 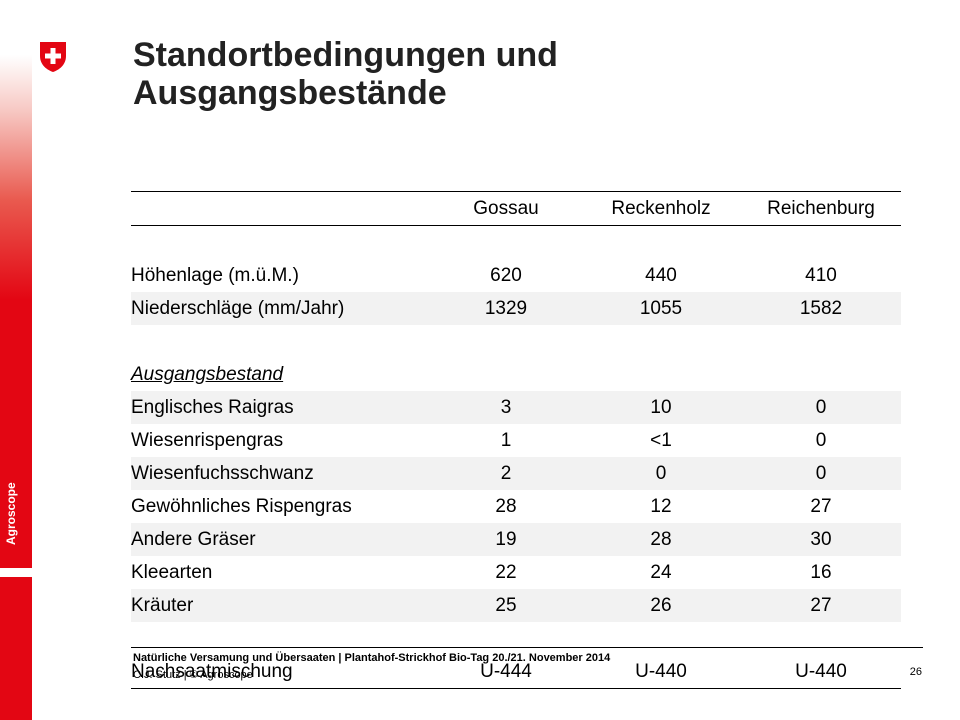 I want to click on row-label: Wiesenrispengras, so click(x=207, y=440).